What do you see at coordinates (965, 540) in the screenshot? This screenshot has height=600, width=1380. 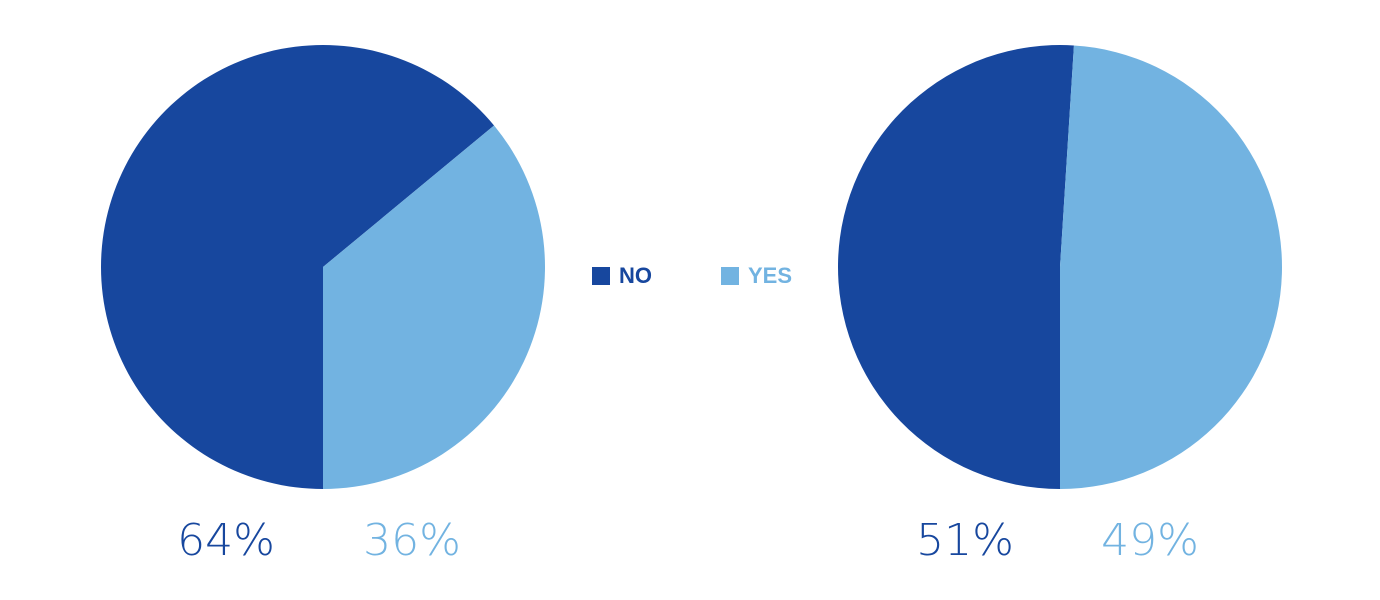 I see `value-label: 51%` at bounding box center [965, 540].